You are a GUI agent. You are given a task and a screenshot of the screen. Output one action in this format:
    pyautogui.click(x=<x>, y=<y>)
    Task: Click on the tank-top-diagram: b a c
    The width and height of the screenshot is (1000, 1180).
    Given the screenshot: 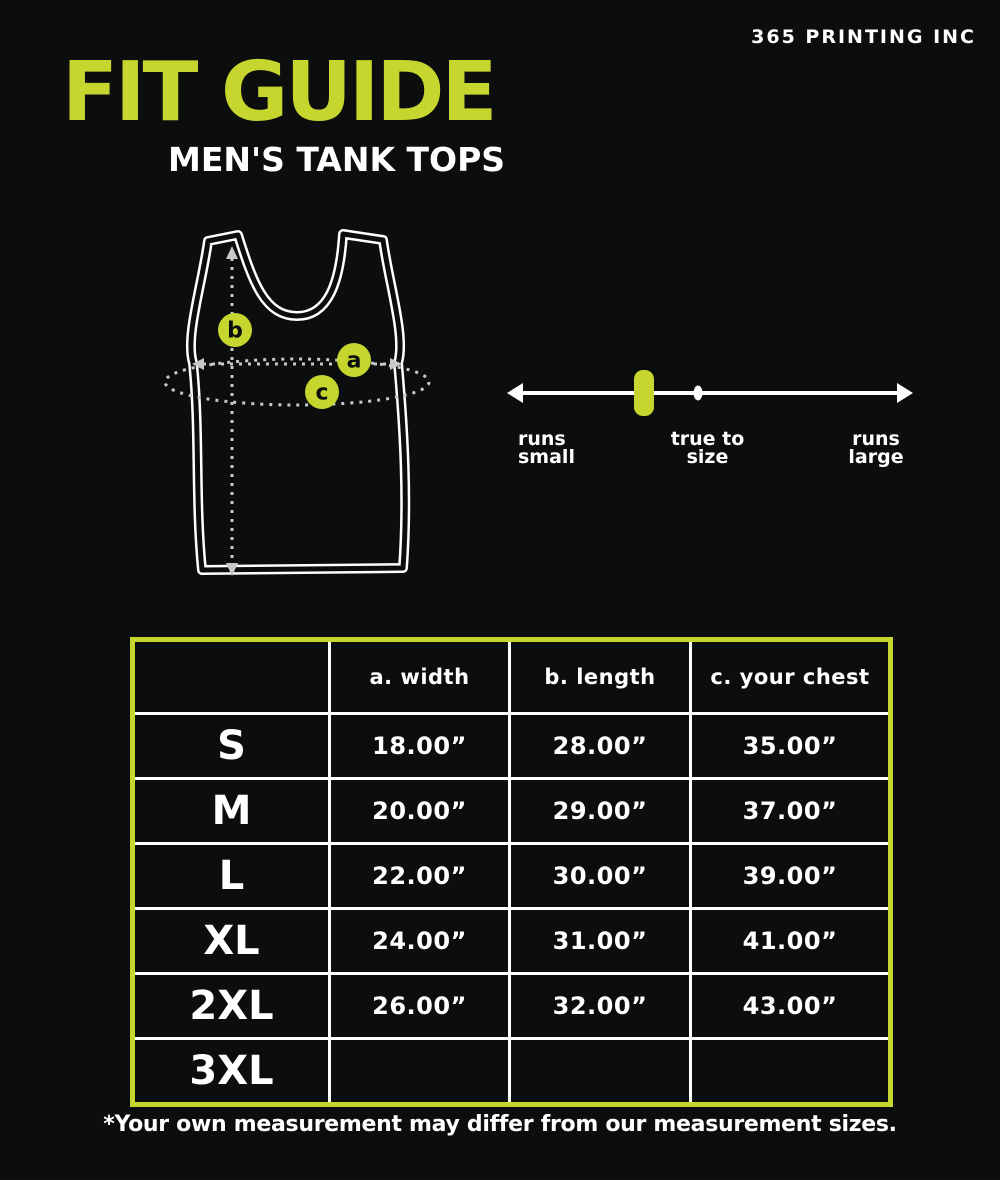 What is the action you would take?
    pyautogui.click(x=297, y=402)
    